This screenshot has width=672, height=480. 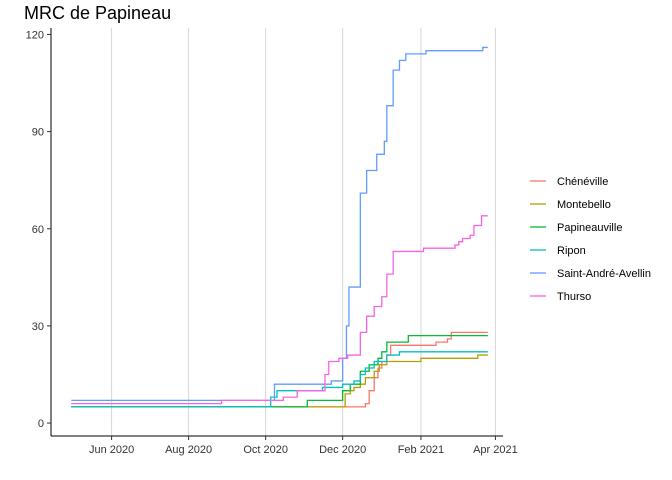 I want to click on x-tick-label: Feb 2021, so click(x=421, y=450).